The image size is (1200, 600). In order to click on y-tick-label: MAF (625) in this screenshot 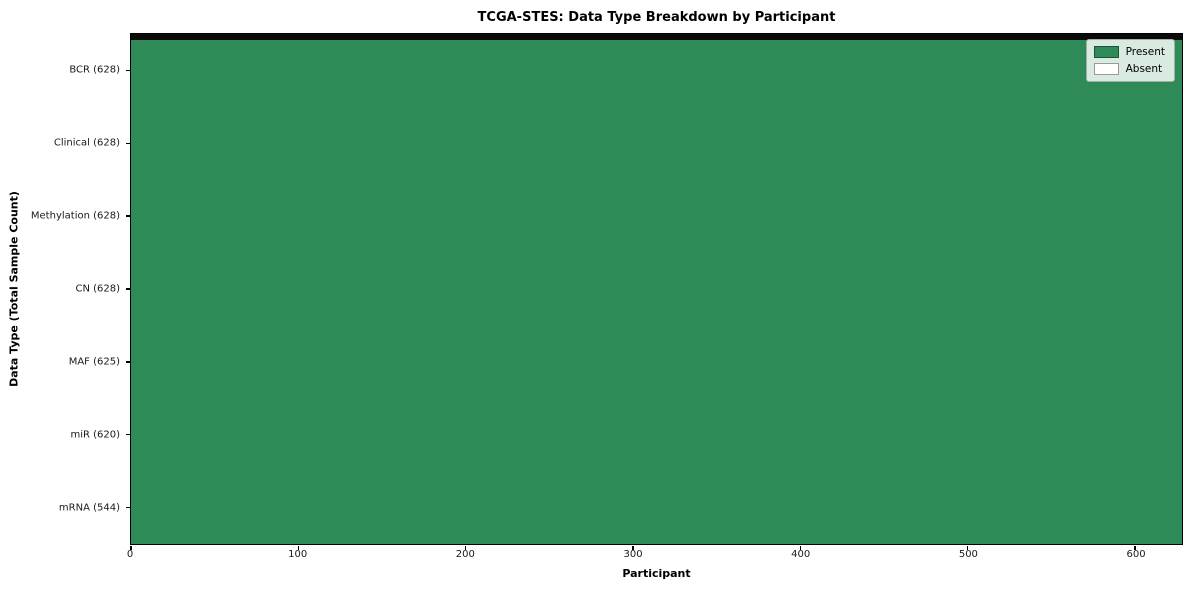, I will do `click(94, 362)`.